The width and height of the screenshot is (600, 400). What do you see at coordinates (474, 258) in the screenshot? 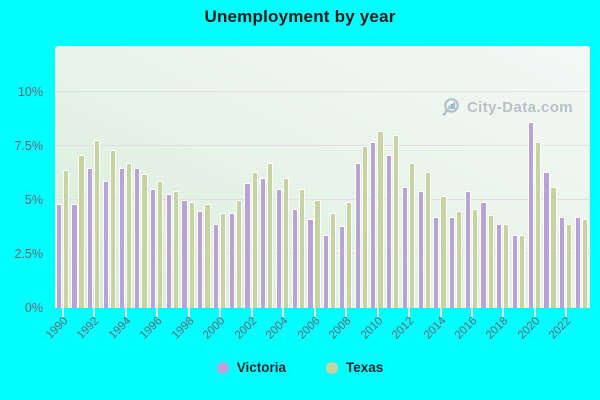
I see `bar-texas-2016` at bounding box center [474, 258].